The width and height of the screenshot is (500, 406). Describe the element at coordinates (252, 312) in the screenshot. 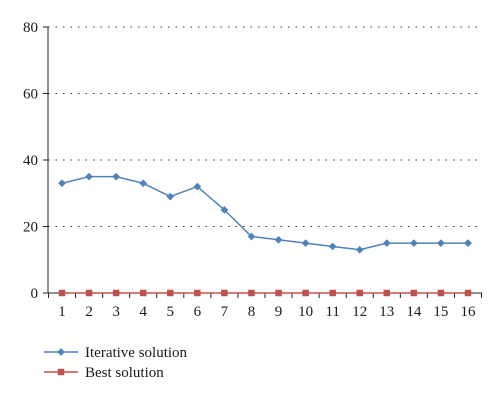

I see `x-tick-label: 8` at that location.